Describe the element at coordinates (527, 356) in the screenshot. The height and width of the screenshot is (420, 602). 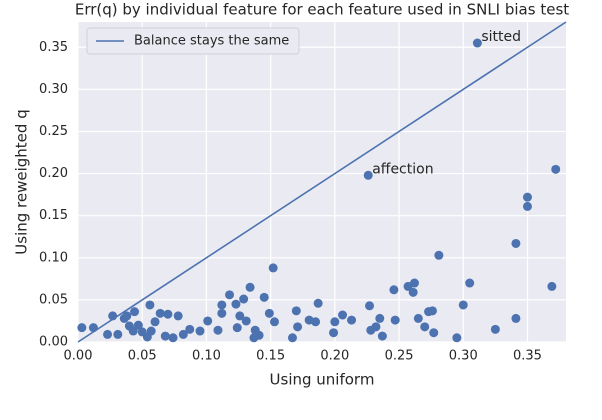
I see `x-tick-label: 0.35` at that location.